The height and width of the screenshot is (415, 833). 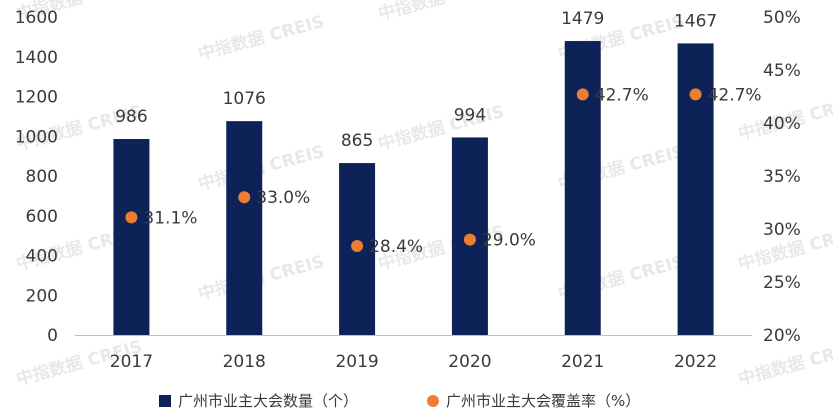 I want to click on bar-value-label: 1076, so click(x=244, y=99).